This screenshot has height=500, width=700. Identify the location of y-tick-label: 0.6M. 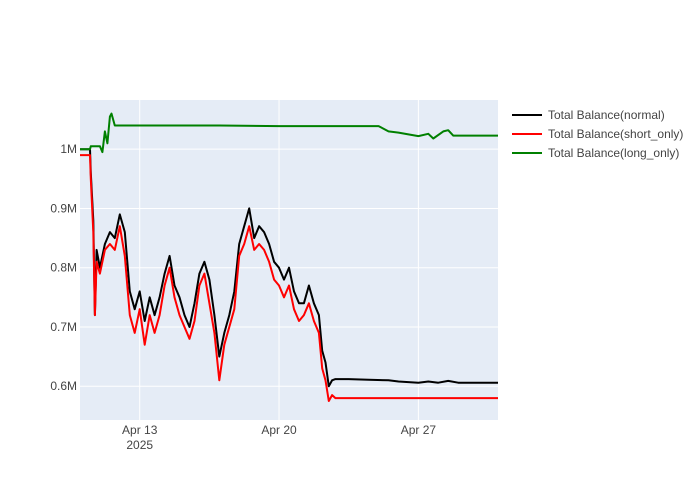
(63, 386).